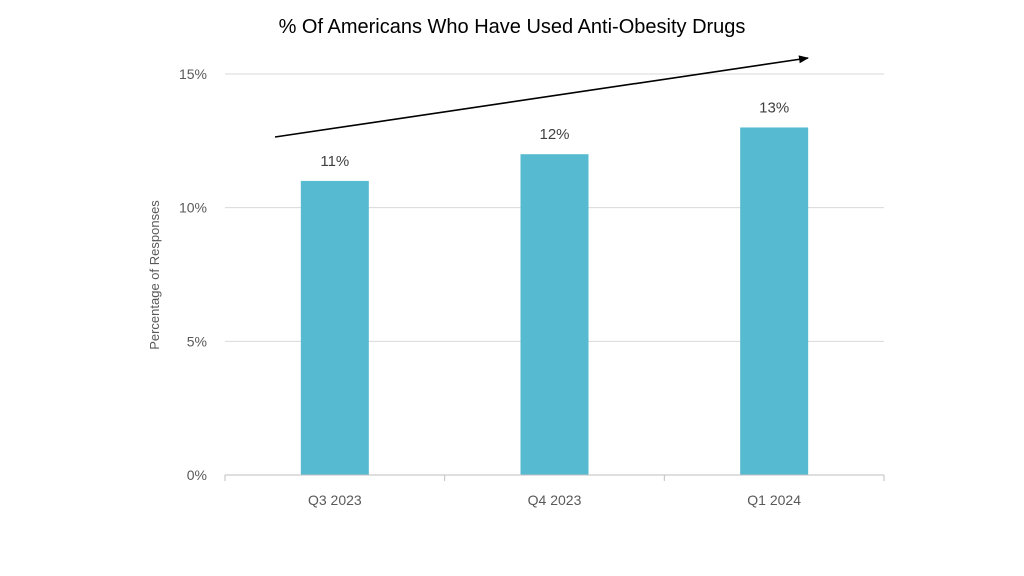 This screenshot has width=1024, height=576. I want to click on y-tick-label: 10%, so click(193, 208).